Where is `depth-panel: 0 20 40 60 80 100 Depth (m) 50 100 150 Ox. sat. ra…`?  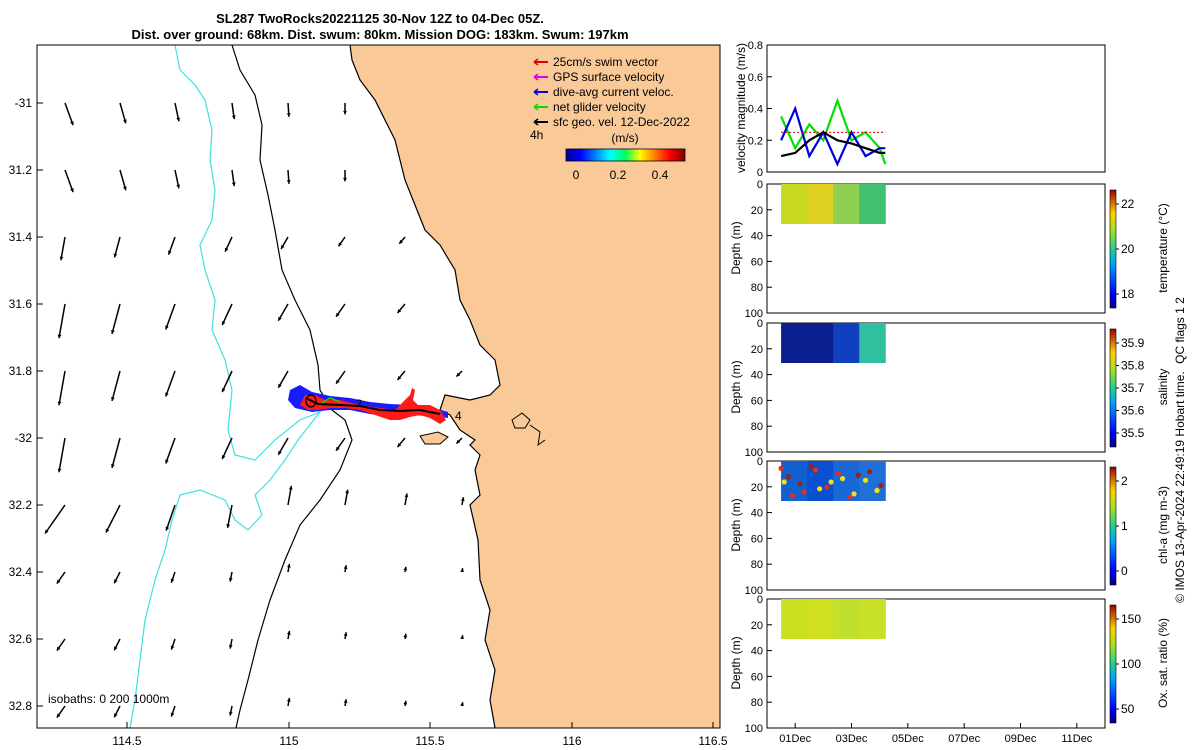
depth-panel: 0 20 40 60 80 100 Depth (m) 50 100 150 Ox. sat. ra… is located at coordinates (949, 664).